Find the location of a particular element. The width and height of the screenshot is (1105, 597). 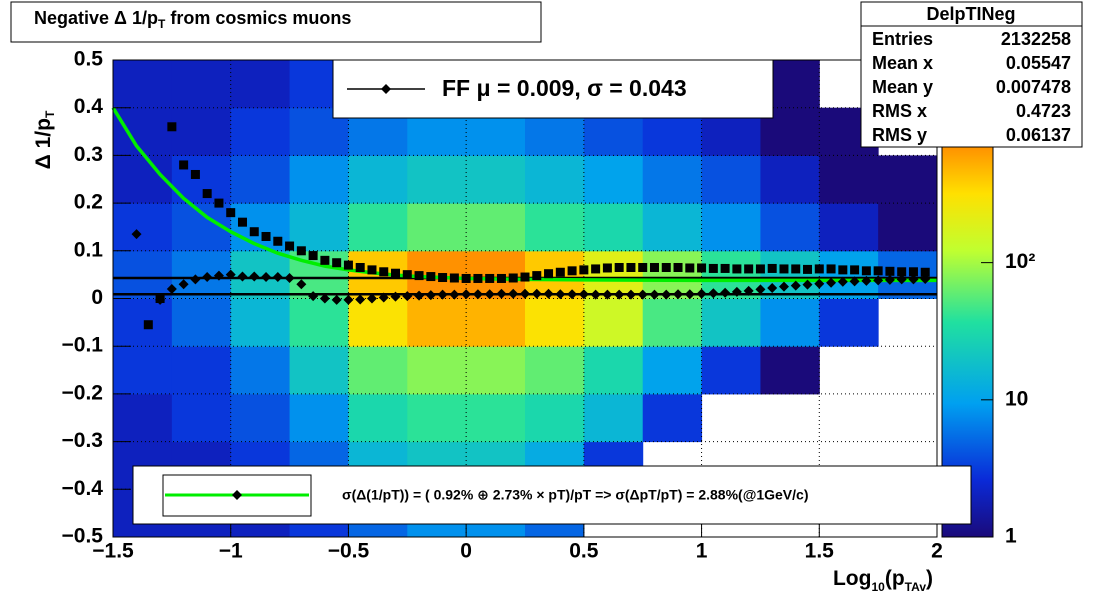

title-subscript: T is located at coordinates (162, 24).